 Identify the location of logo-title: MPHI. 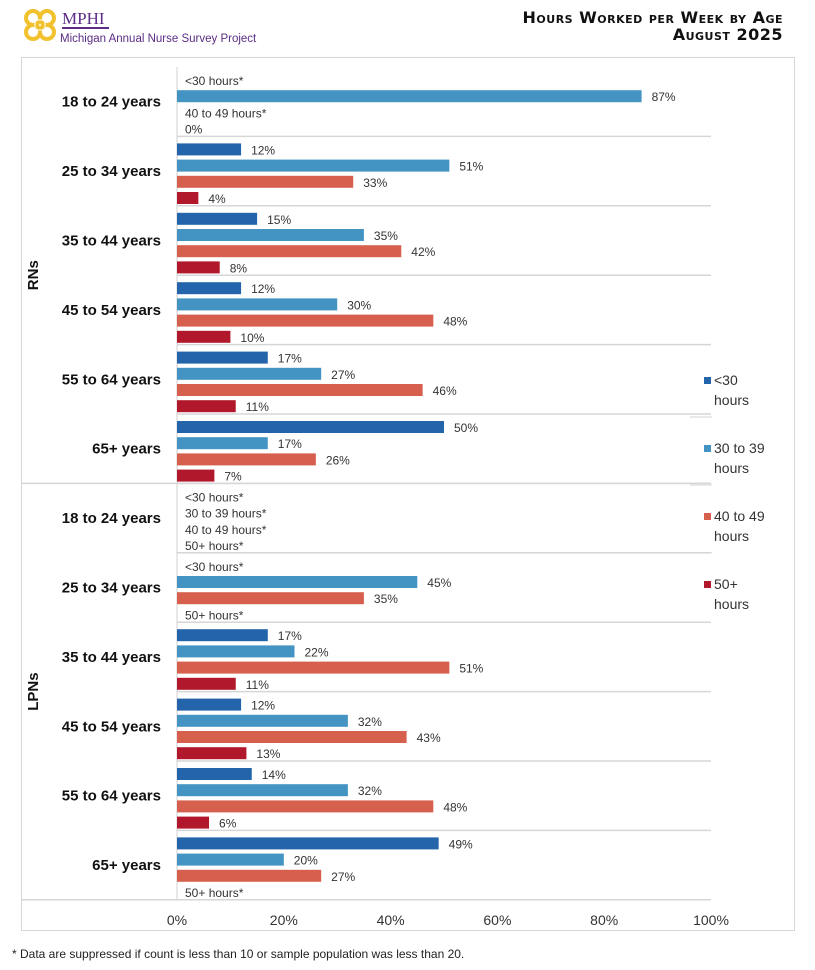
(85, 19).